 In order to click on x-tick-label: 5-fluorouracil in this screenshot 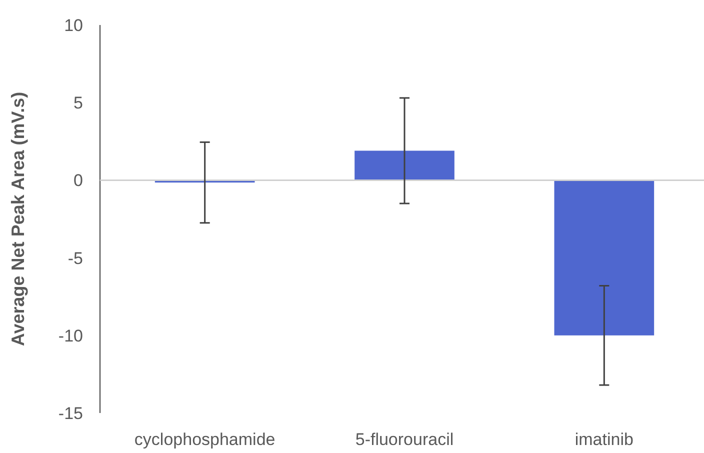, I will do `click(404, 439)`.